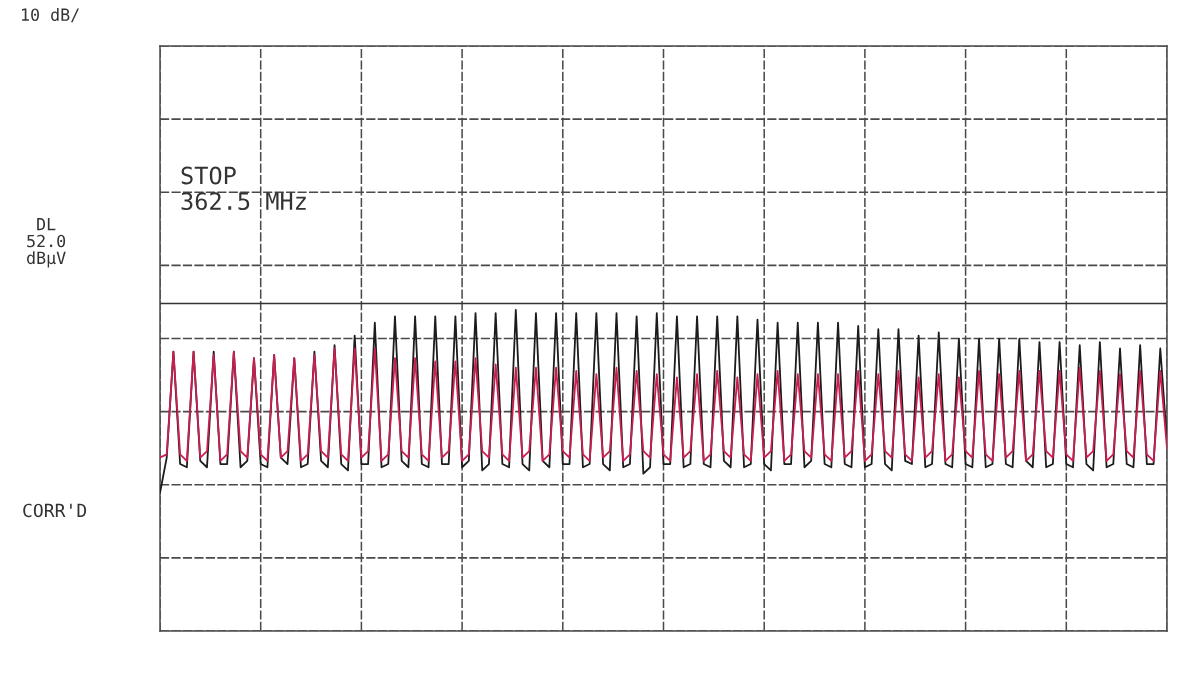 The width and height of the screenshot is (1200, 675). Describe the element at coordinates (55, 510) in the screenshot. I see `text: CORR'D` at that location.